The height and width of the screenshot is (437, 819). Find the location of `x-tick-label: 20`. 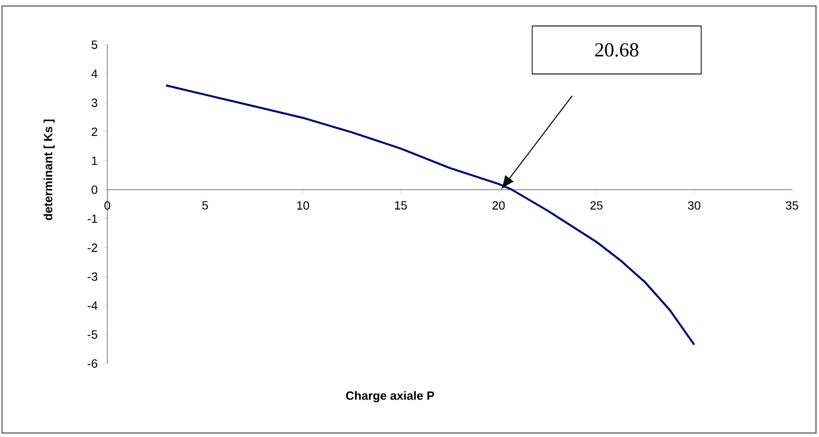

x-tick-label: 20 is located at coordinates (498, 205).